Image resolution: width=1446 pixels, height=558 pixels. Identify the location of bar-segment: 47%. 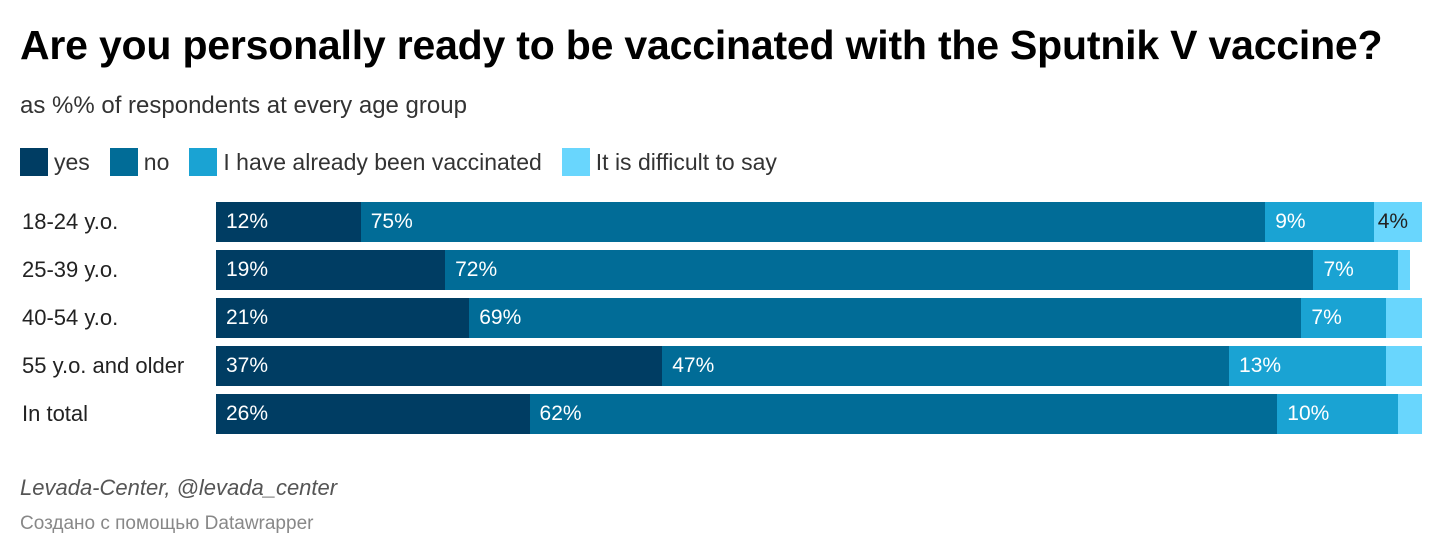
(946, 366).